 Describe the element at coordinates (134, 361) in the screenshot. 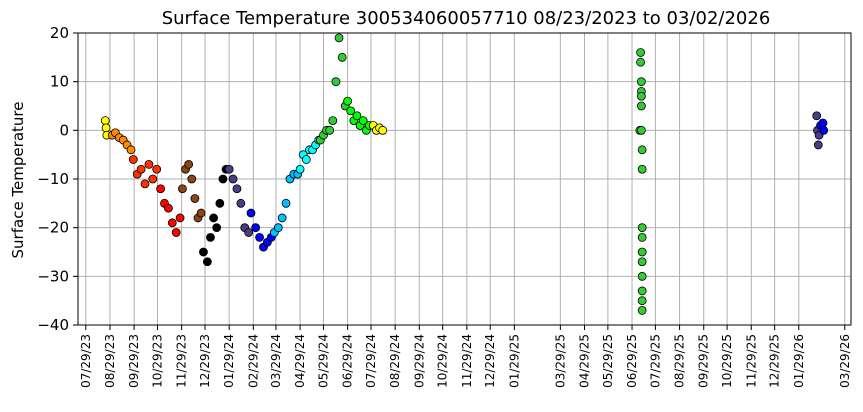

I see `x-tick-label: 09/29/23` at that location.